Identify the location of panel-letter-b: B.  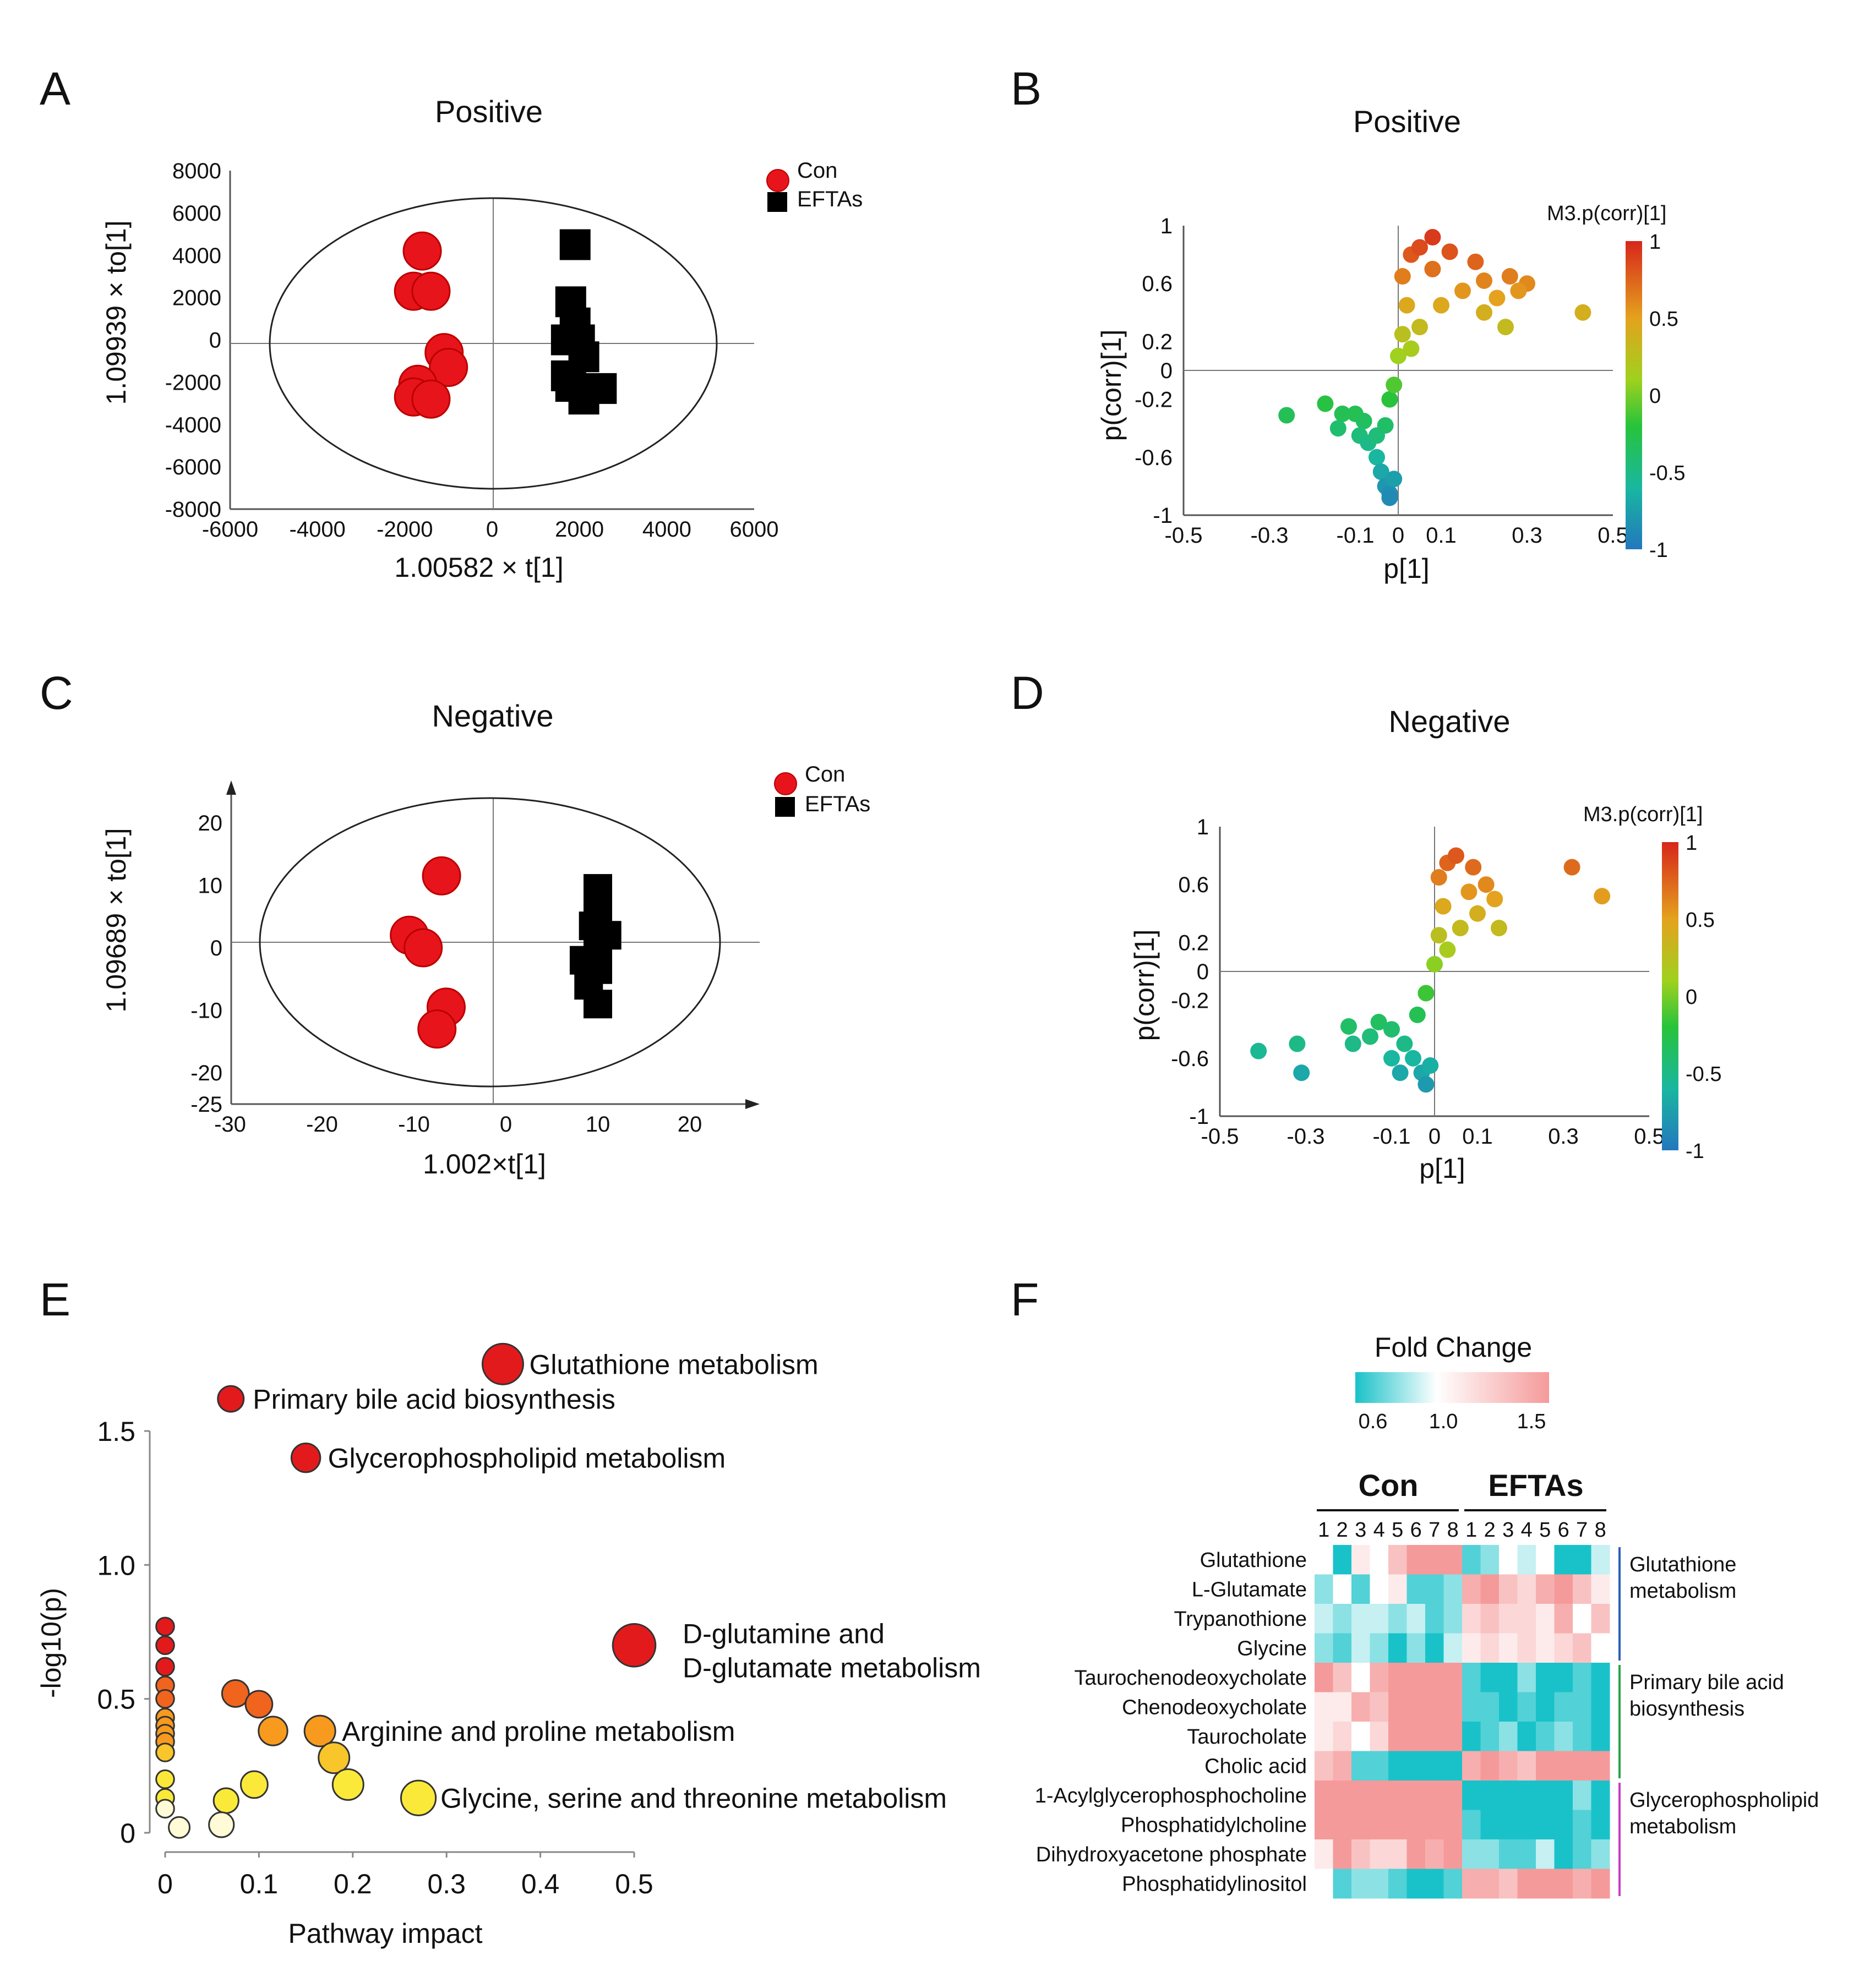
(1026, 88).